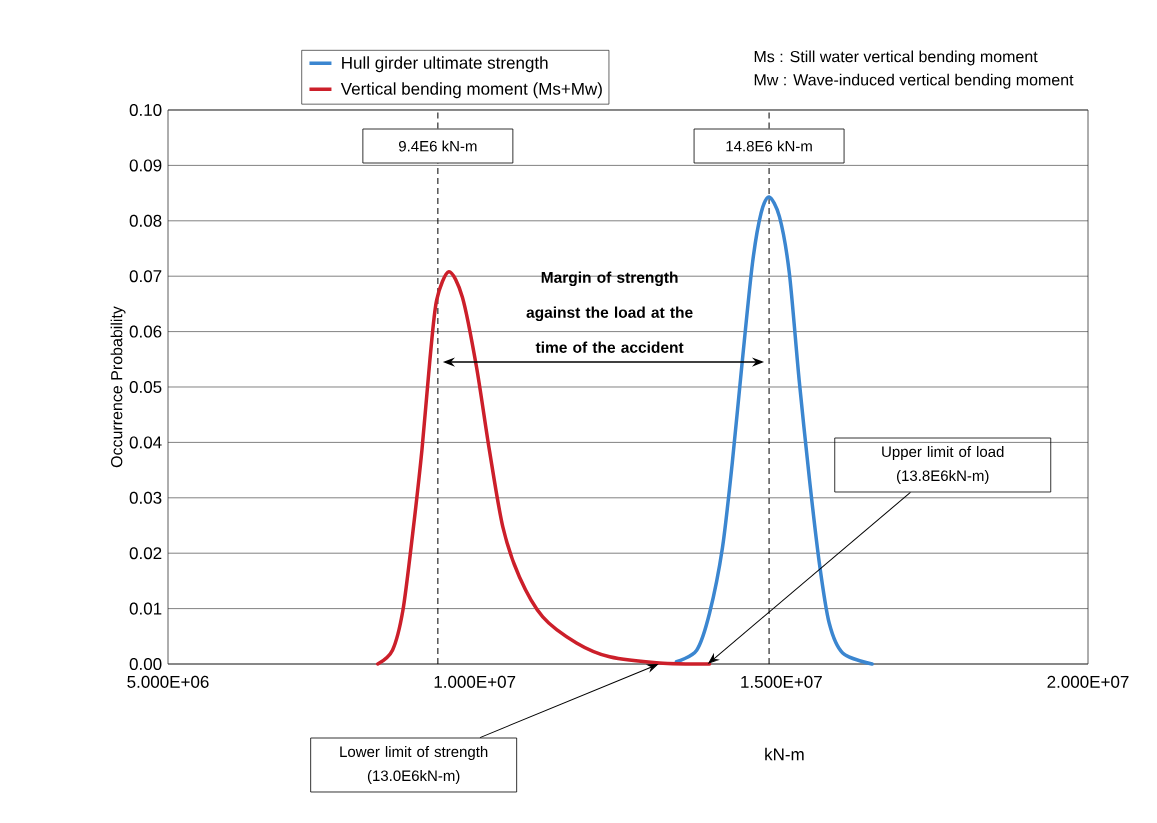 The height and width of the screenshot is (823, 1157). Describe the element at coordinates (118, 387) in the screenshot. I see `y-axis-title: Occurrence Probability` at that location.